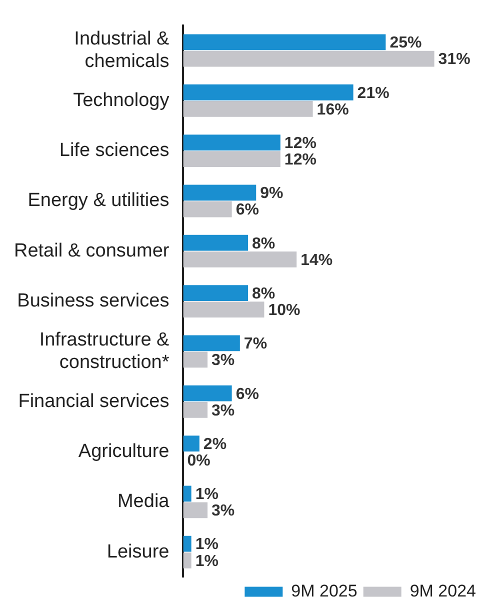  I want to click on data-label: 25%, so click(406, 43).